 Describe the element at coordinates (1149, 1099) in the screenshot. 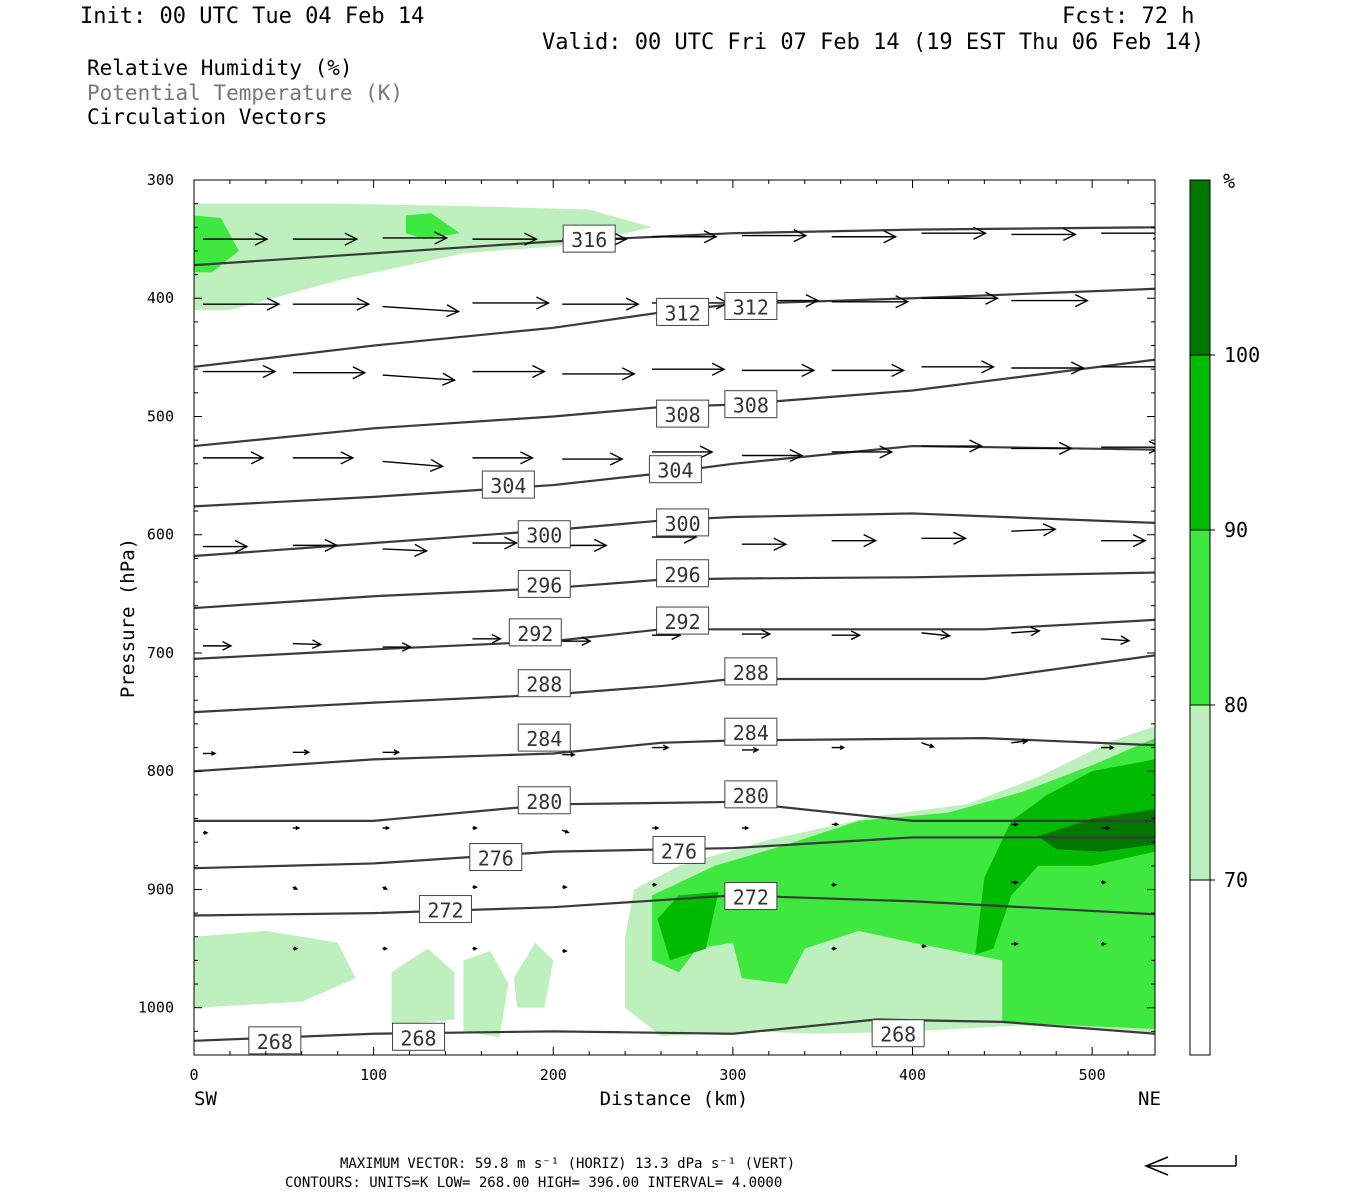

I see `x-end-label-ne: NE` at that location.